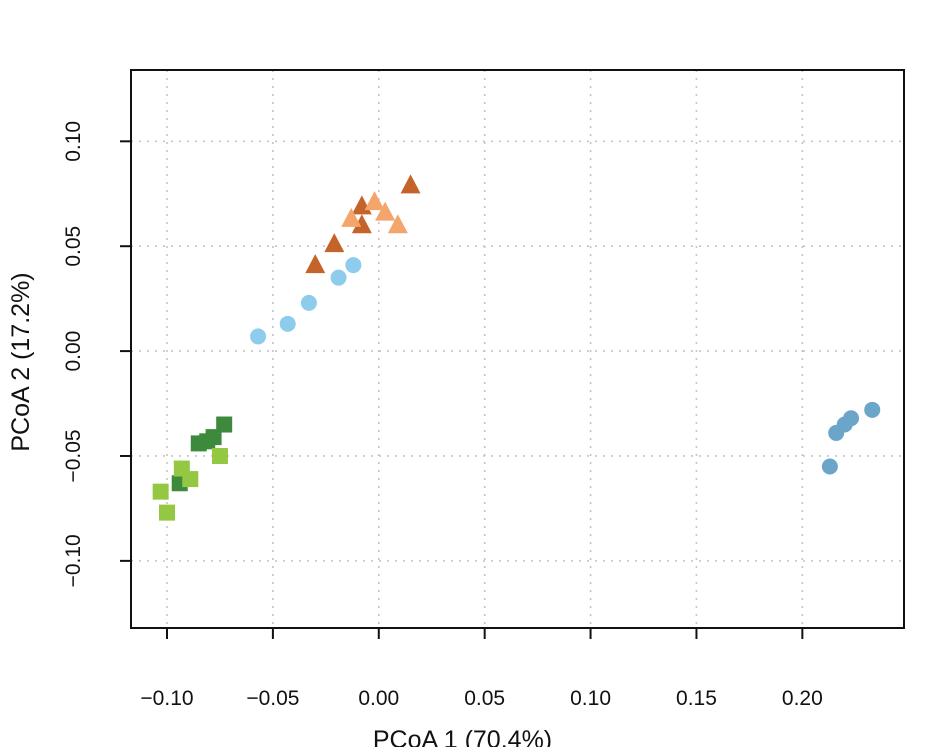  Describe the element at coordinates (96, 354) in the screenshot. I see `y-axis: −0.10 −0.05 0.00 0.05 0.10` at that location.